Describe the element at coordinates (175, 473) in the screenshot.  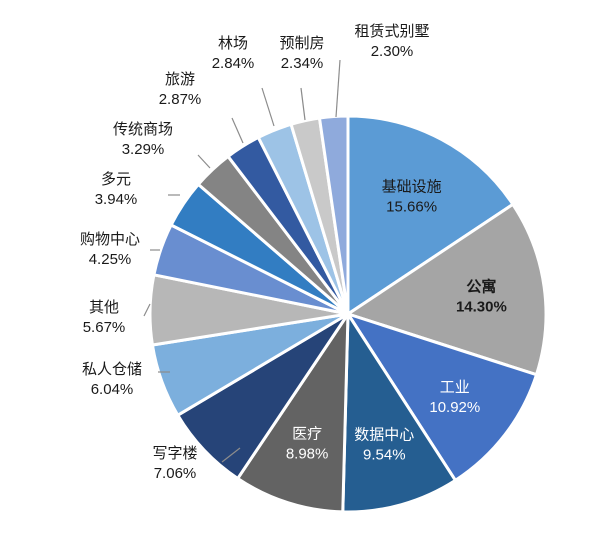
I see `slice-value-6: 7.06%` at that location.